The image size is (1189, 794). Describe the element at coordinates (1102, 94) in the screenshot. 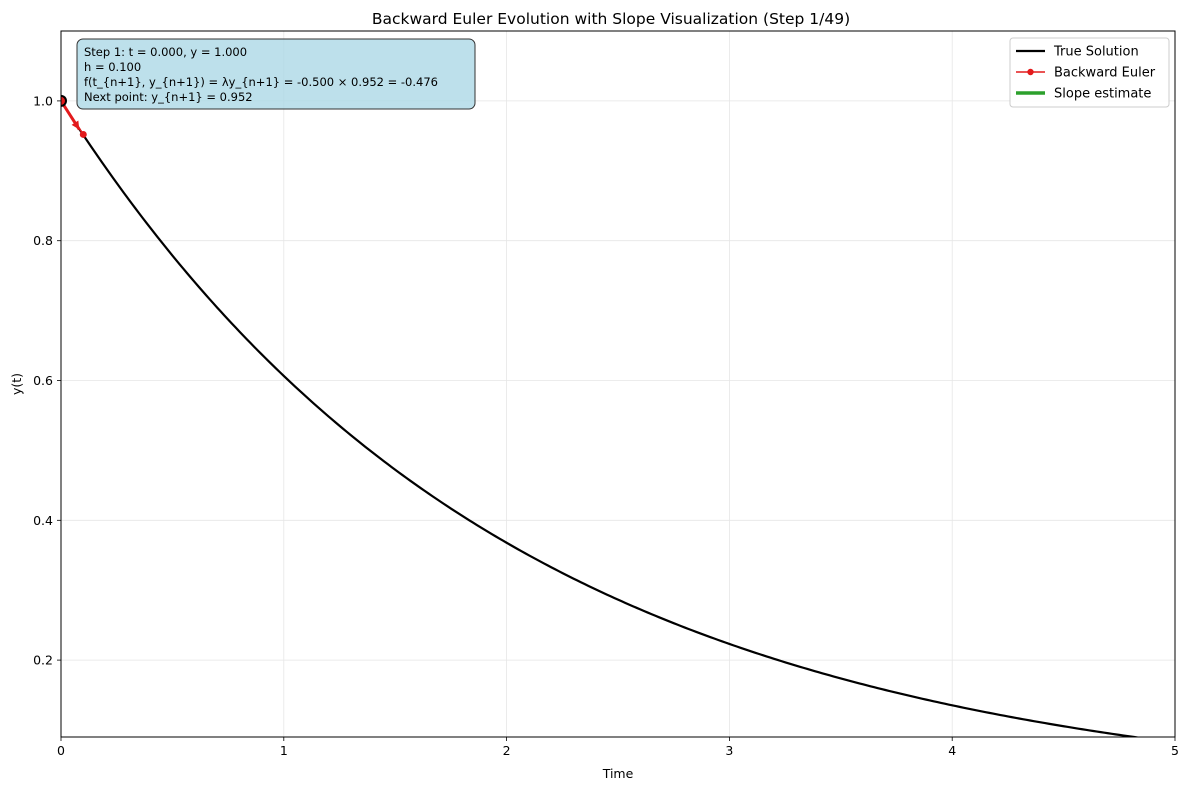

I see `legend-slope-estimate-label: Slope estimate` at that location.